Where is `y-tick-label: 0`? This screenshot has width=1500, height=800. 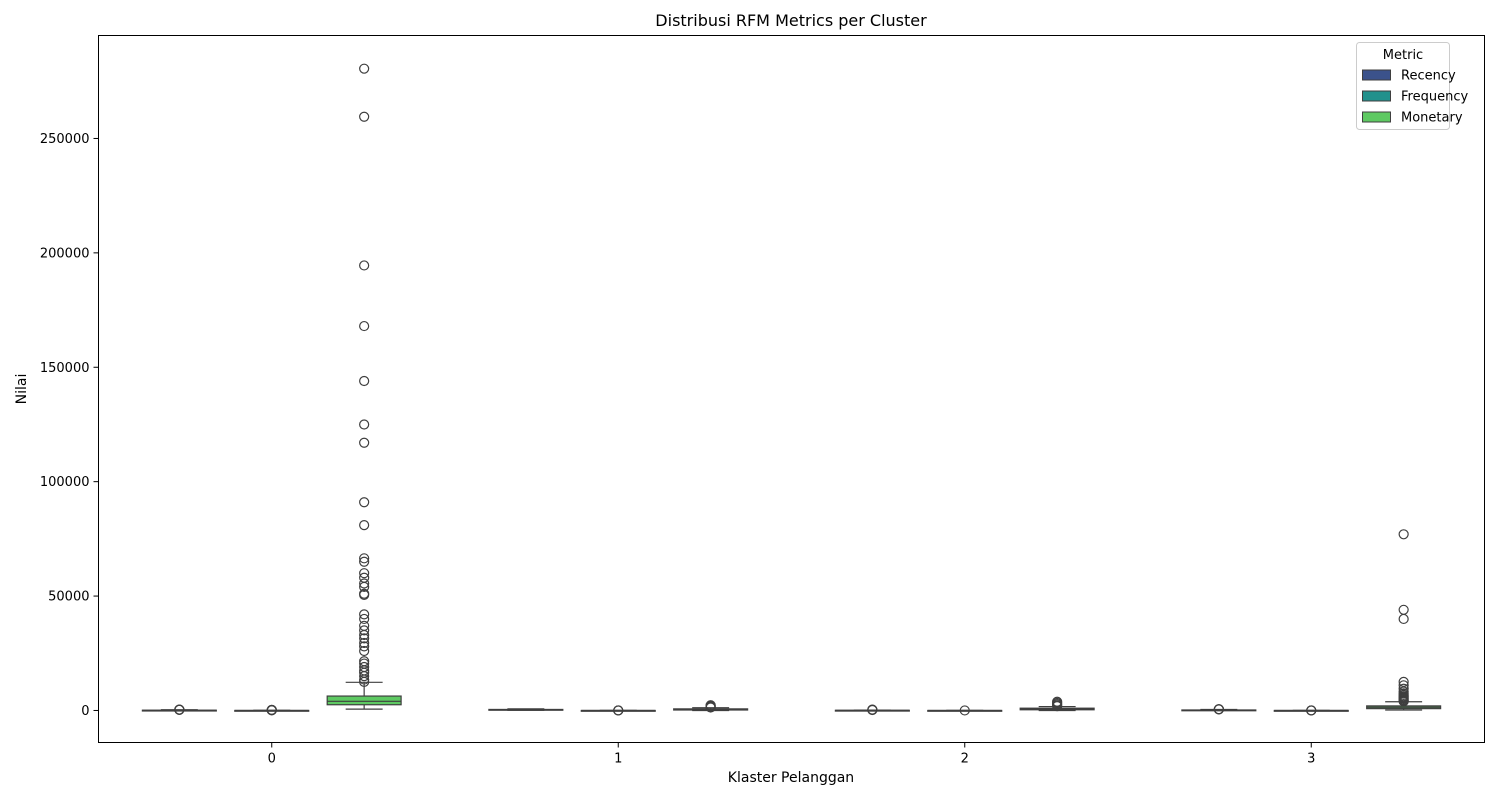 y-tick-label: 0 is located at coordinates (85, 711).